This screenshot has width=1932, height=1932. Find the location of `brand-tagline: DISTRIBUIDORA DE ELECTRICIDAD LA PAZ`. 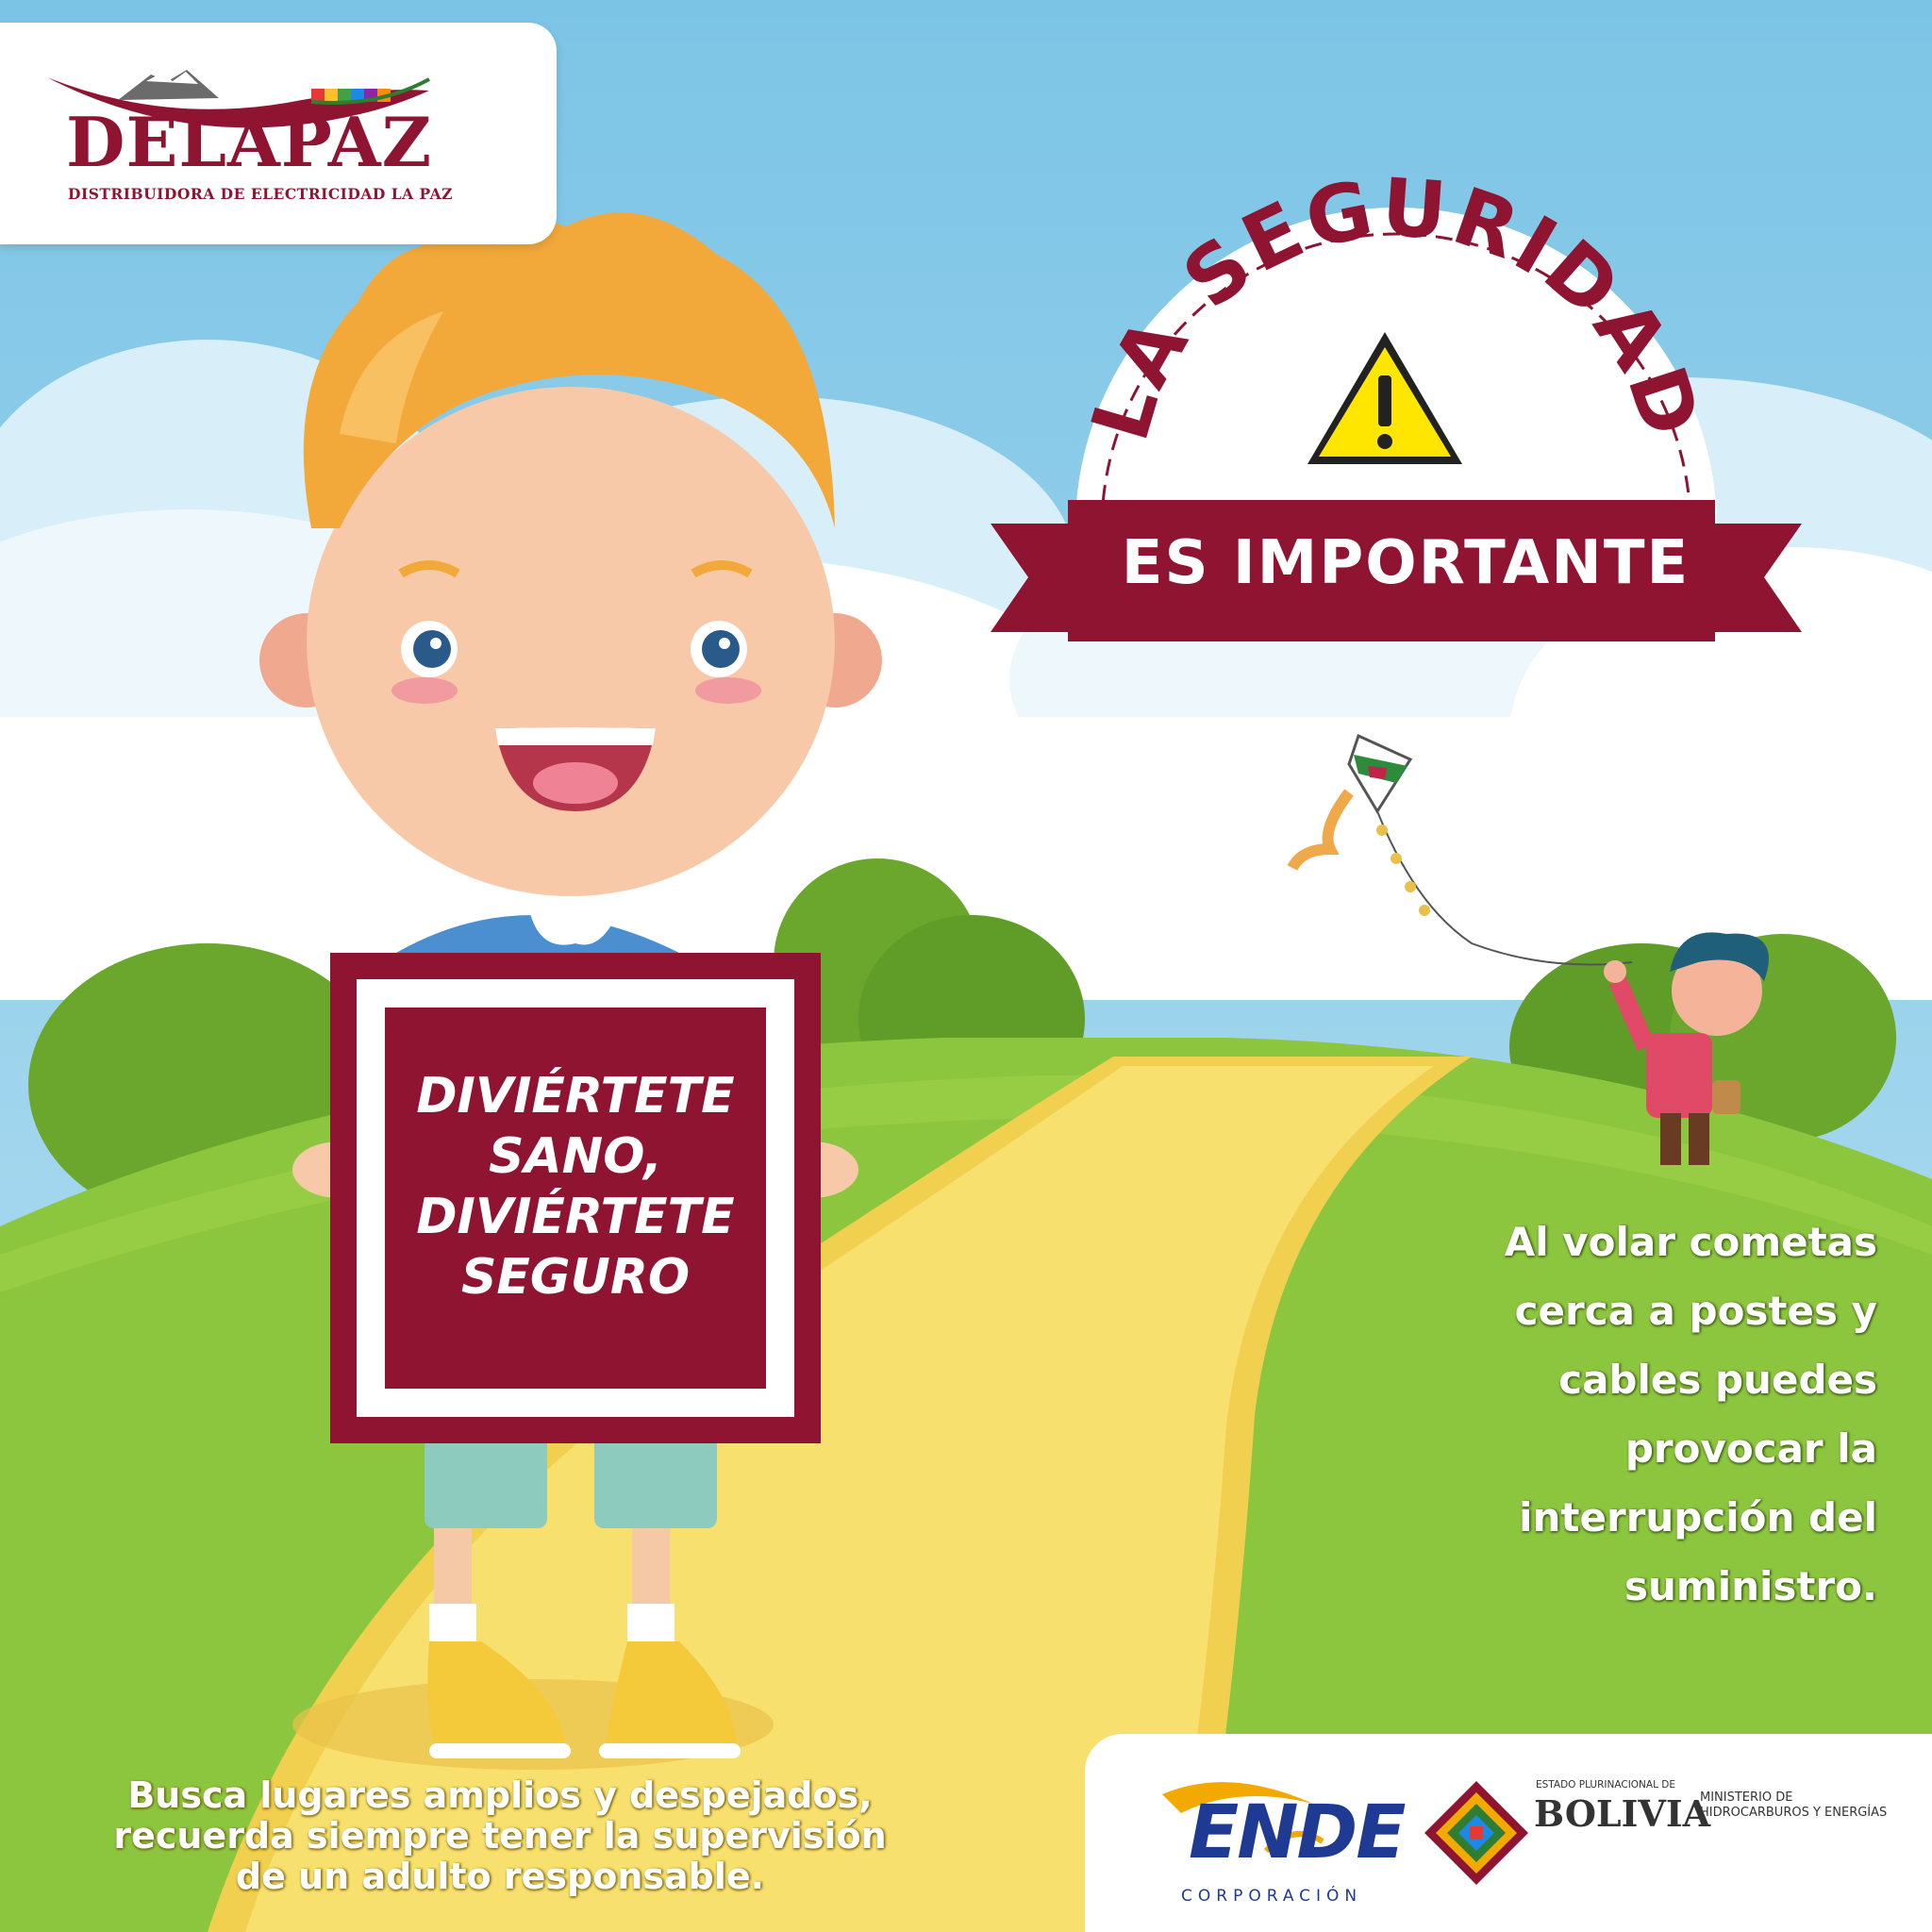

brand-tagline: DISTRIBUIDORA DE ELECTRICIDAD LA PAZ is located at coordinates (260, 194).